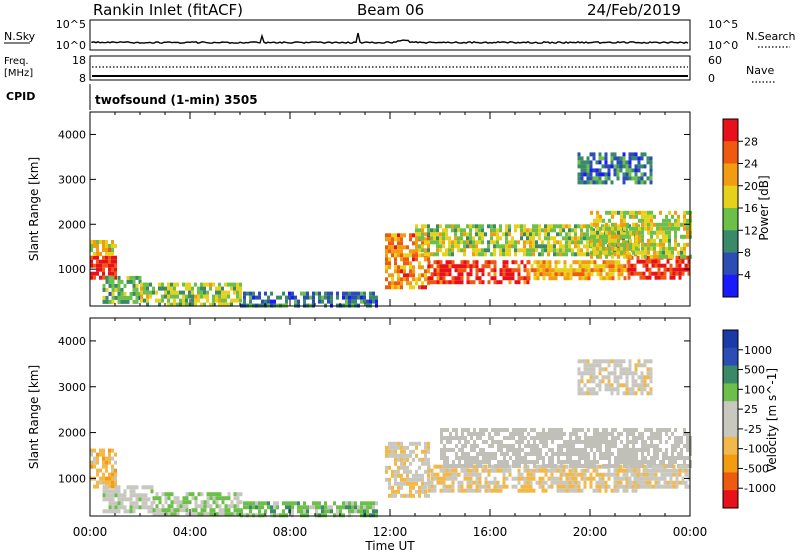 The width and height of the screenshot is (800, 554). What do you see at coordinates (730, 374) in the screenshot?
I see `velocity-colorbar-swatch` at bounding box center [730, 374].